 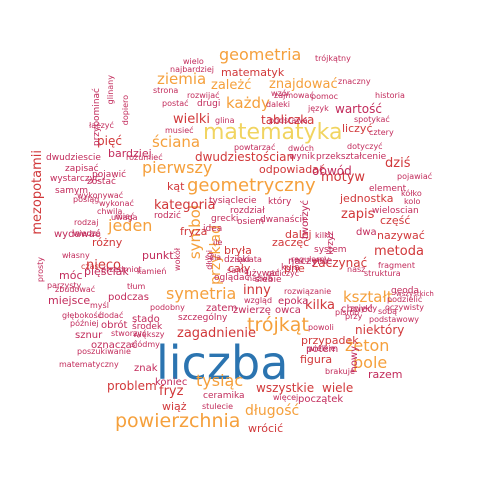 I want to click on word: stado, so click(x=146, y=319).